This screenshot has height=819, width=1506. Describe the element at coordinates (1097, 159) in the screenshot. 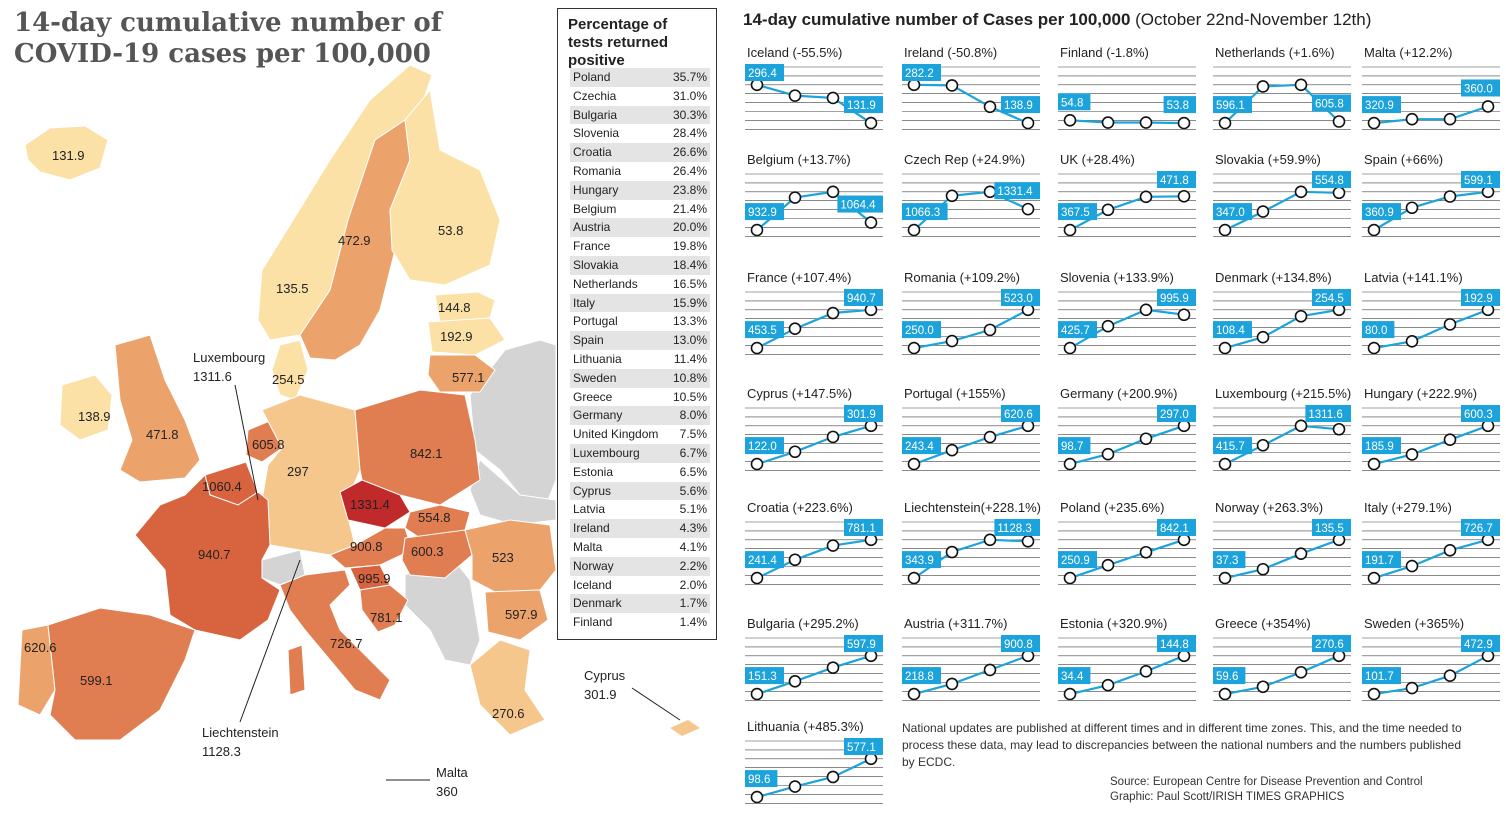

I see `mini-chart-title: UK (+28.4%)` at that location.